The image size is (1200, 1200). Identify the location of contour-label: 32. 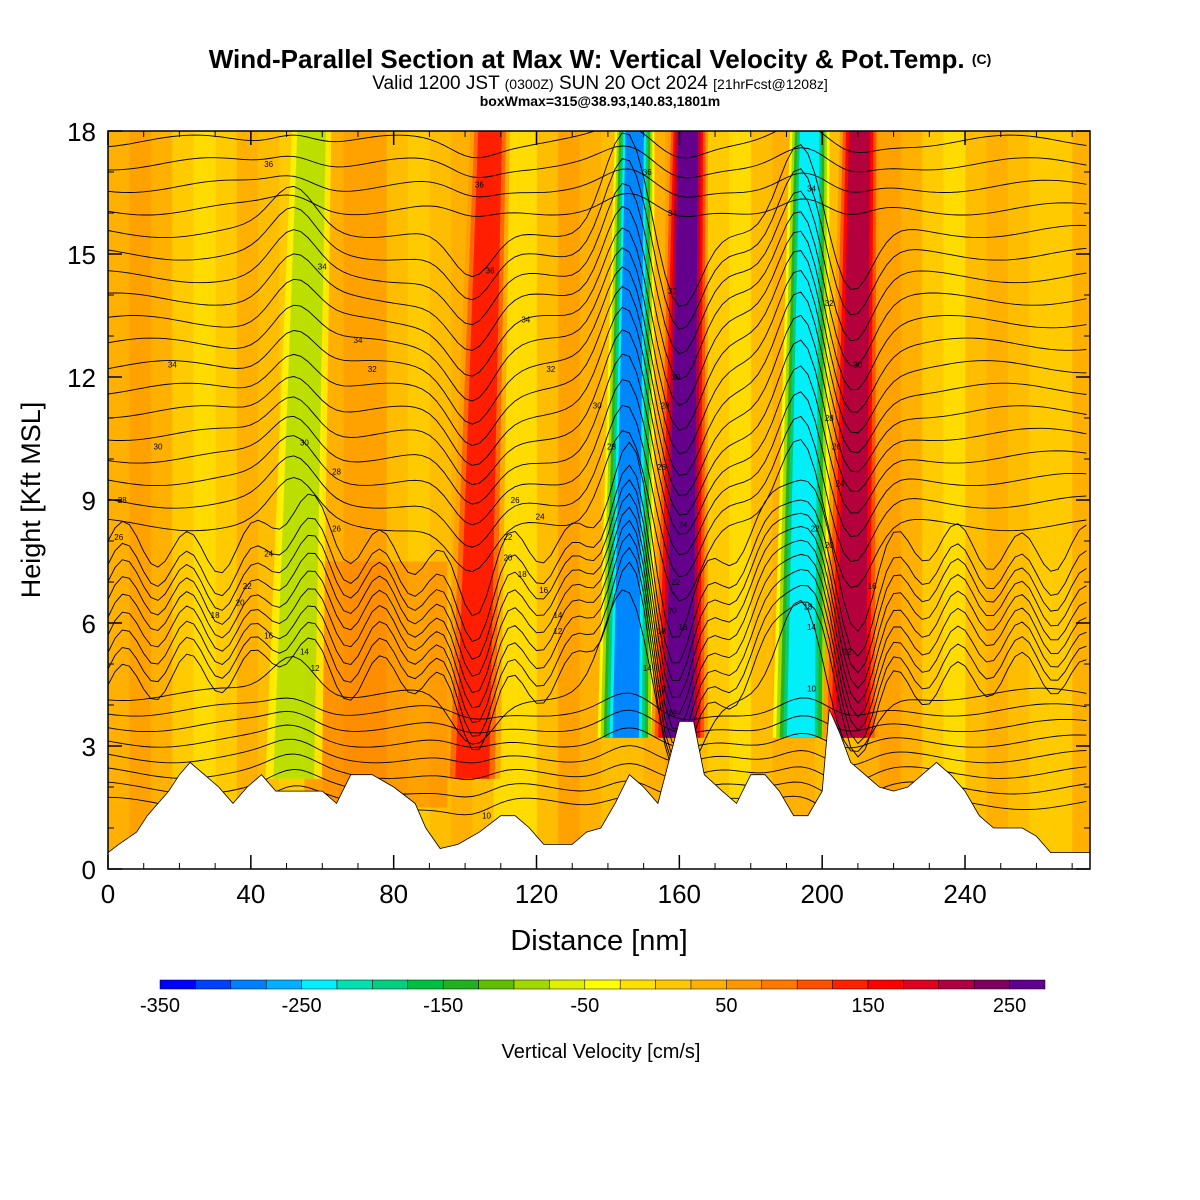
(372, 369).